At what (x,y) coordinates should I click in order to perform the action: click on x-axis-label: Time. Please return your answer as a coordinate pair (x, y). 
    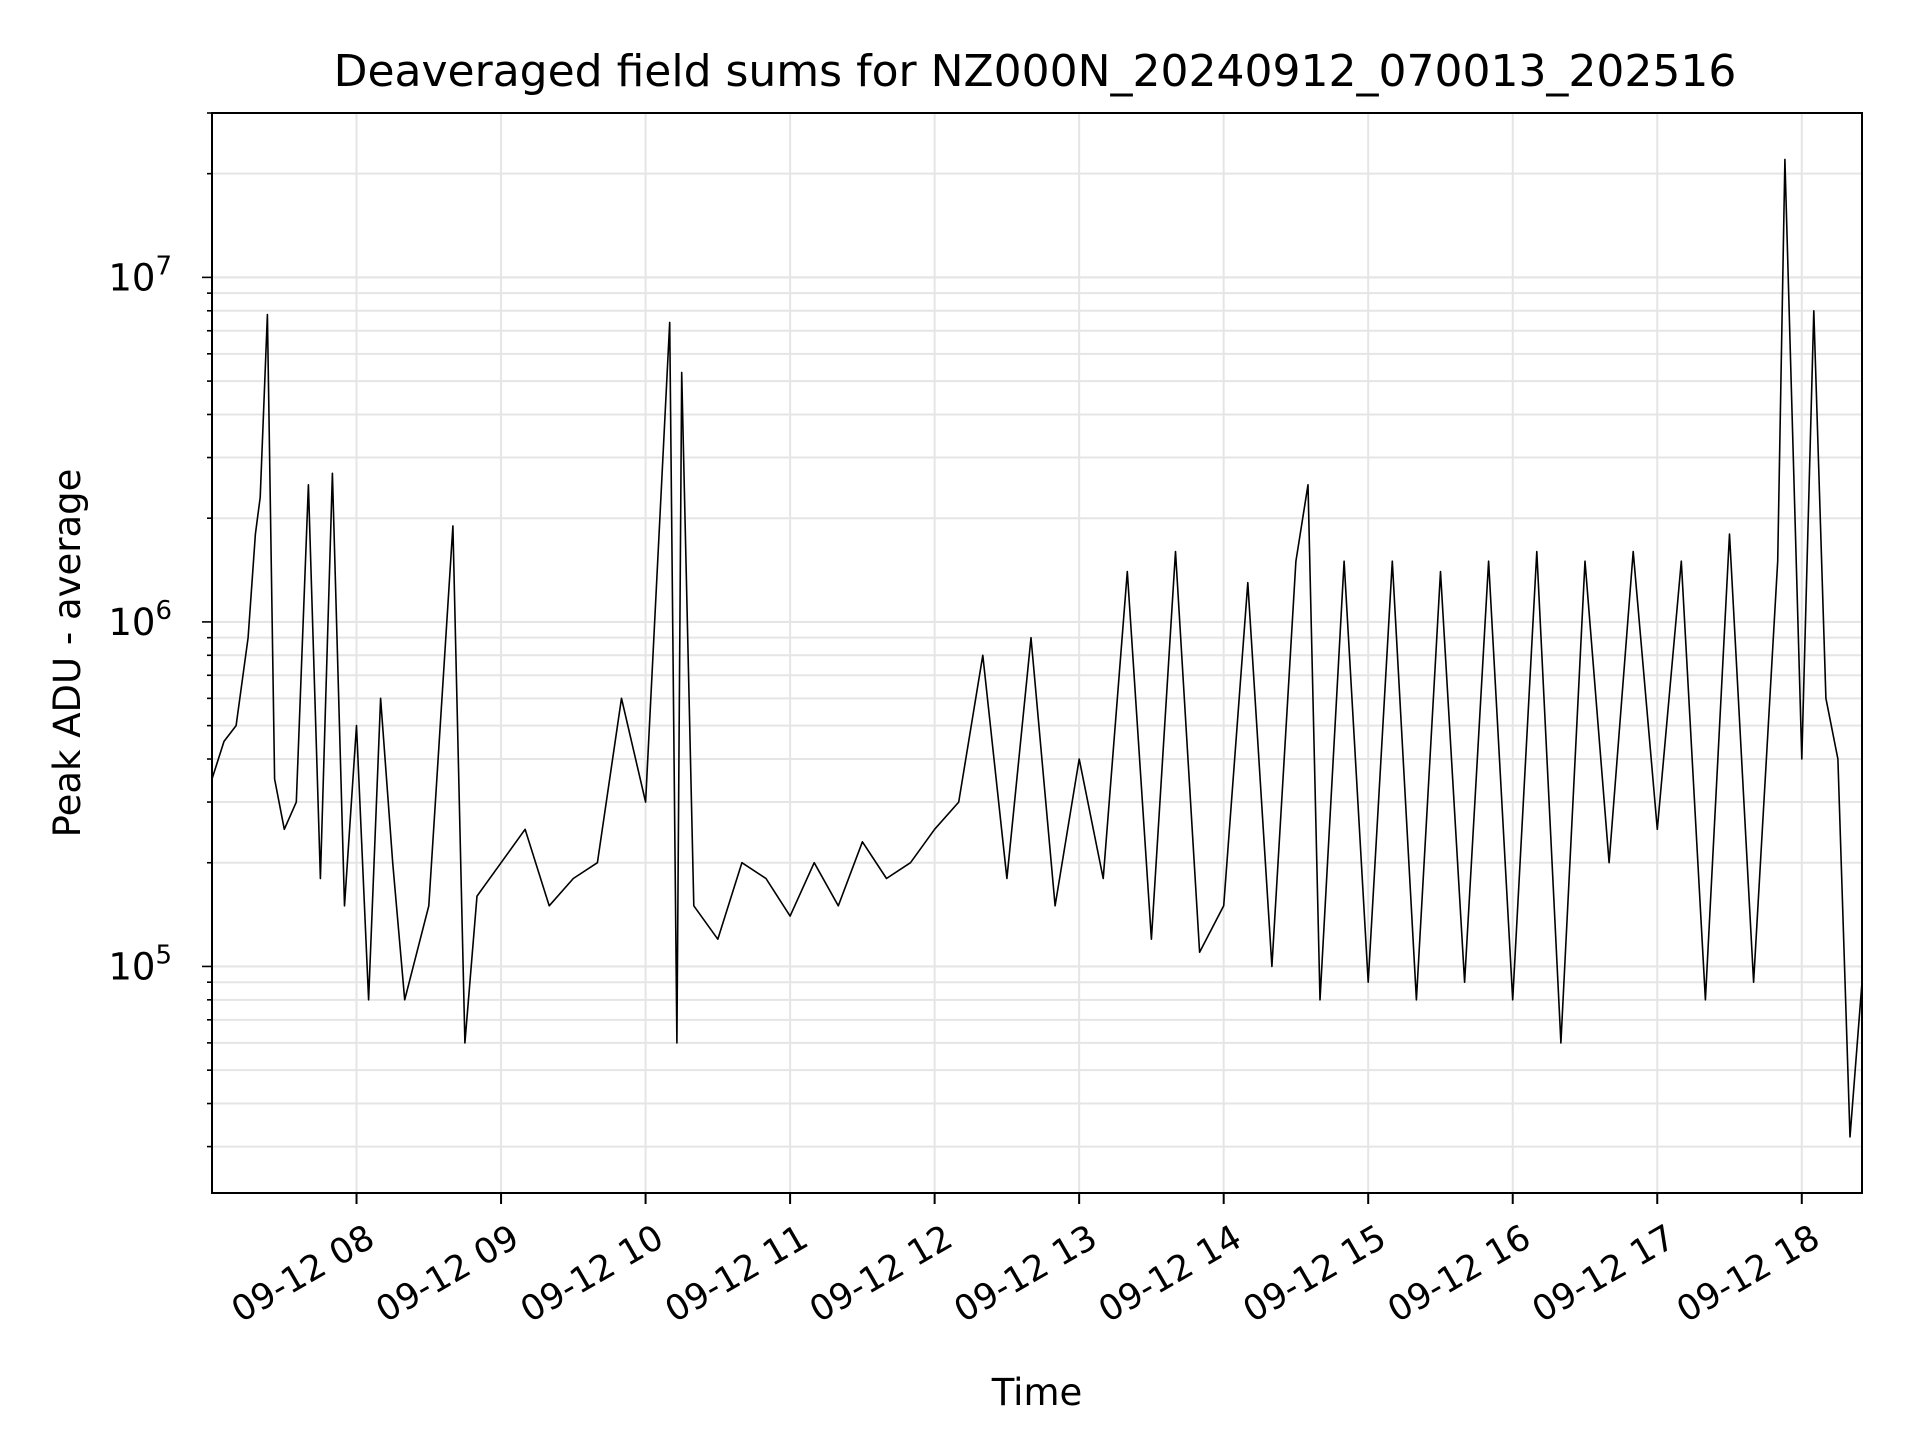
    Looking at the image, I should click on (1037, 1392).